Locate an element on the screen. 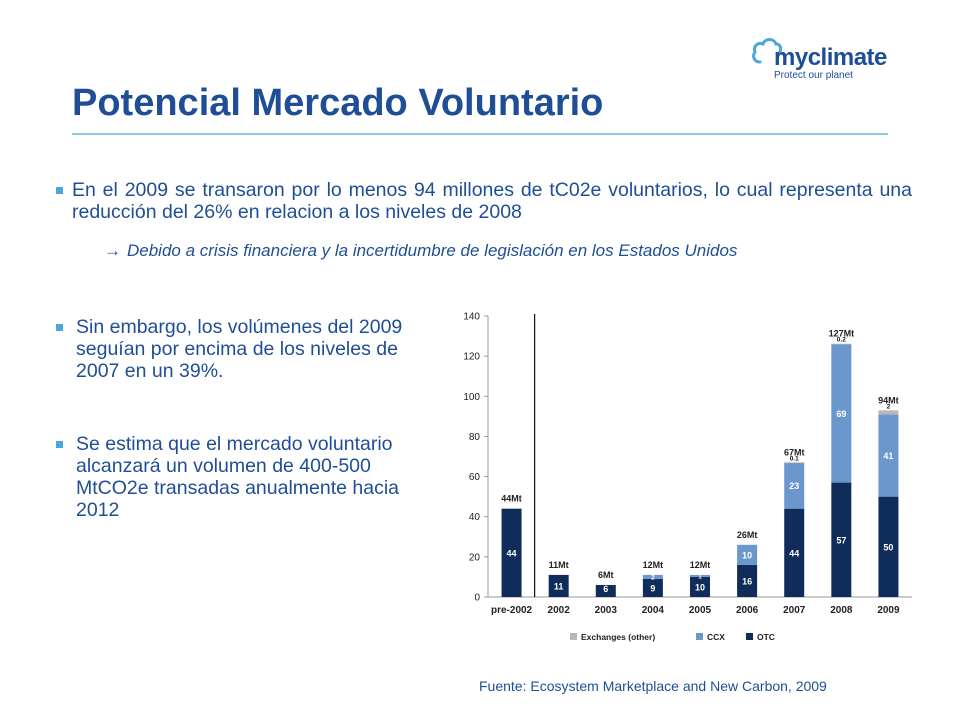  x-tick-label: 2009 is located at coordinates (888, 610).